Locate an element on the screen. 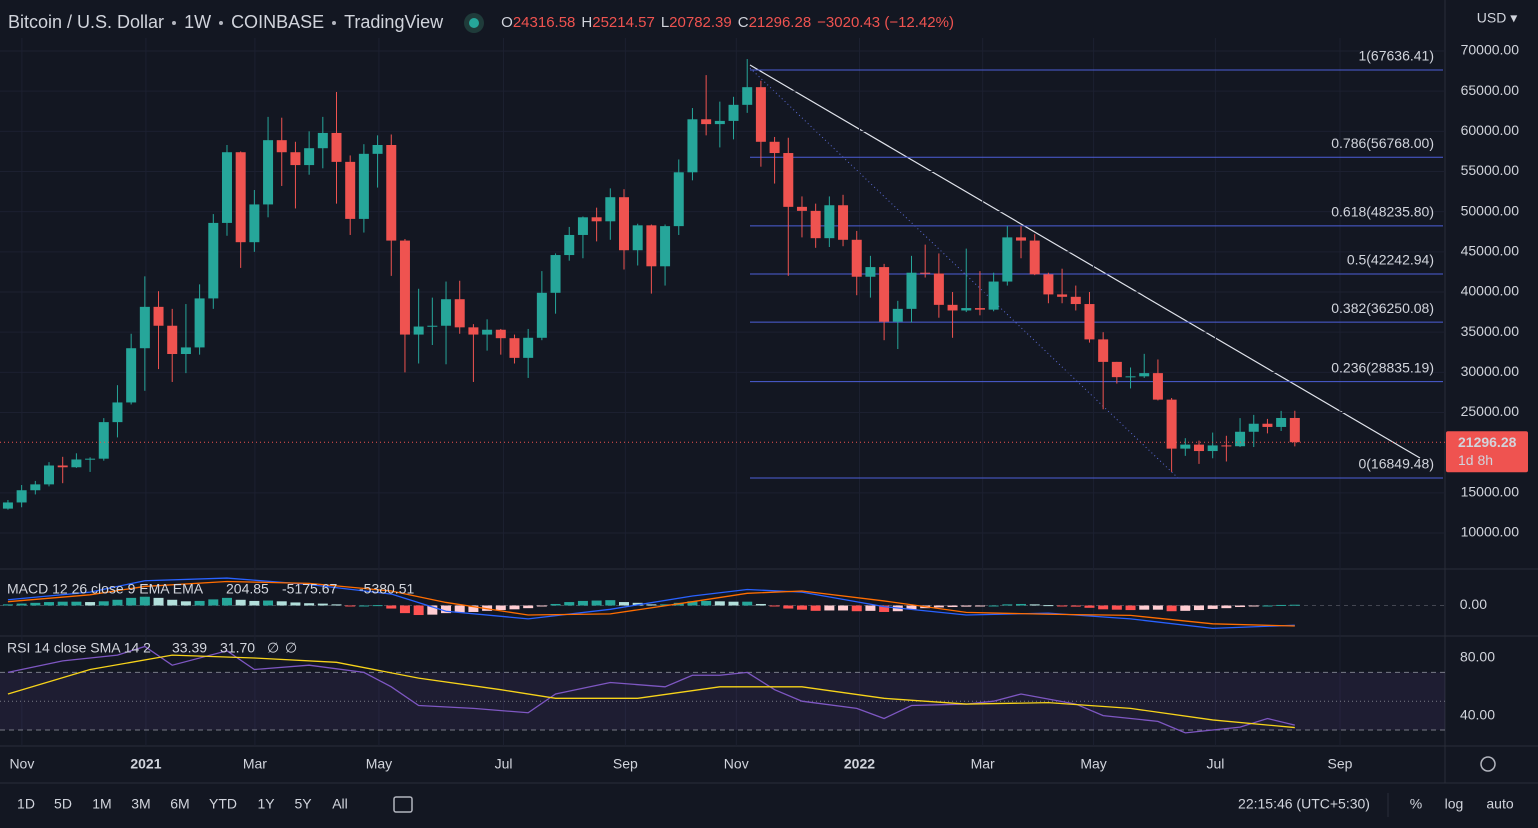 The height and width of the screenshot is (828, 1538). value: 20782.39 is located at coordinates (700, 22).